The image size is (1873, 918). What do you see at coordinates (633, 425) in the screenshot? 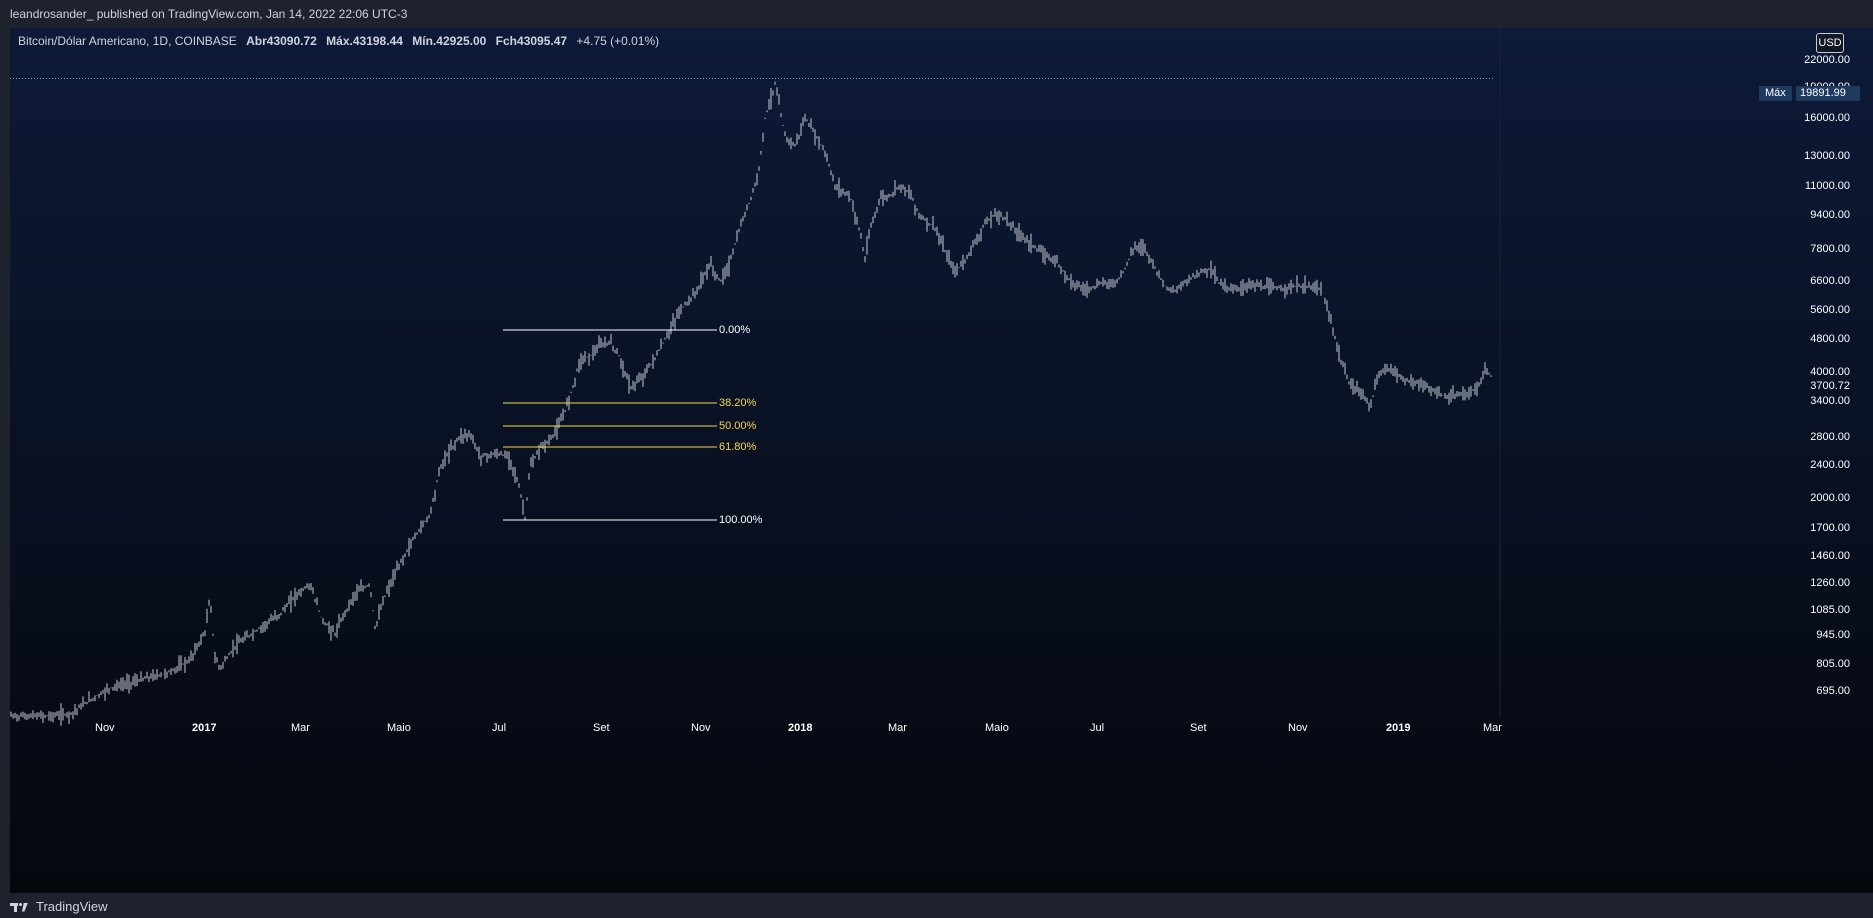
I see `fibonacci-retracement: 0.00% 38.20% 50.00% 61.80% 100.00%` at bounding box center [633, 425].